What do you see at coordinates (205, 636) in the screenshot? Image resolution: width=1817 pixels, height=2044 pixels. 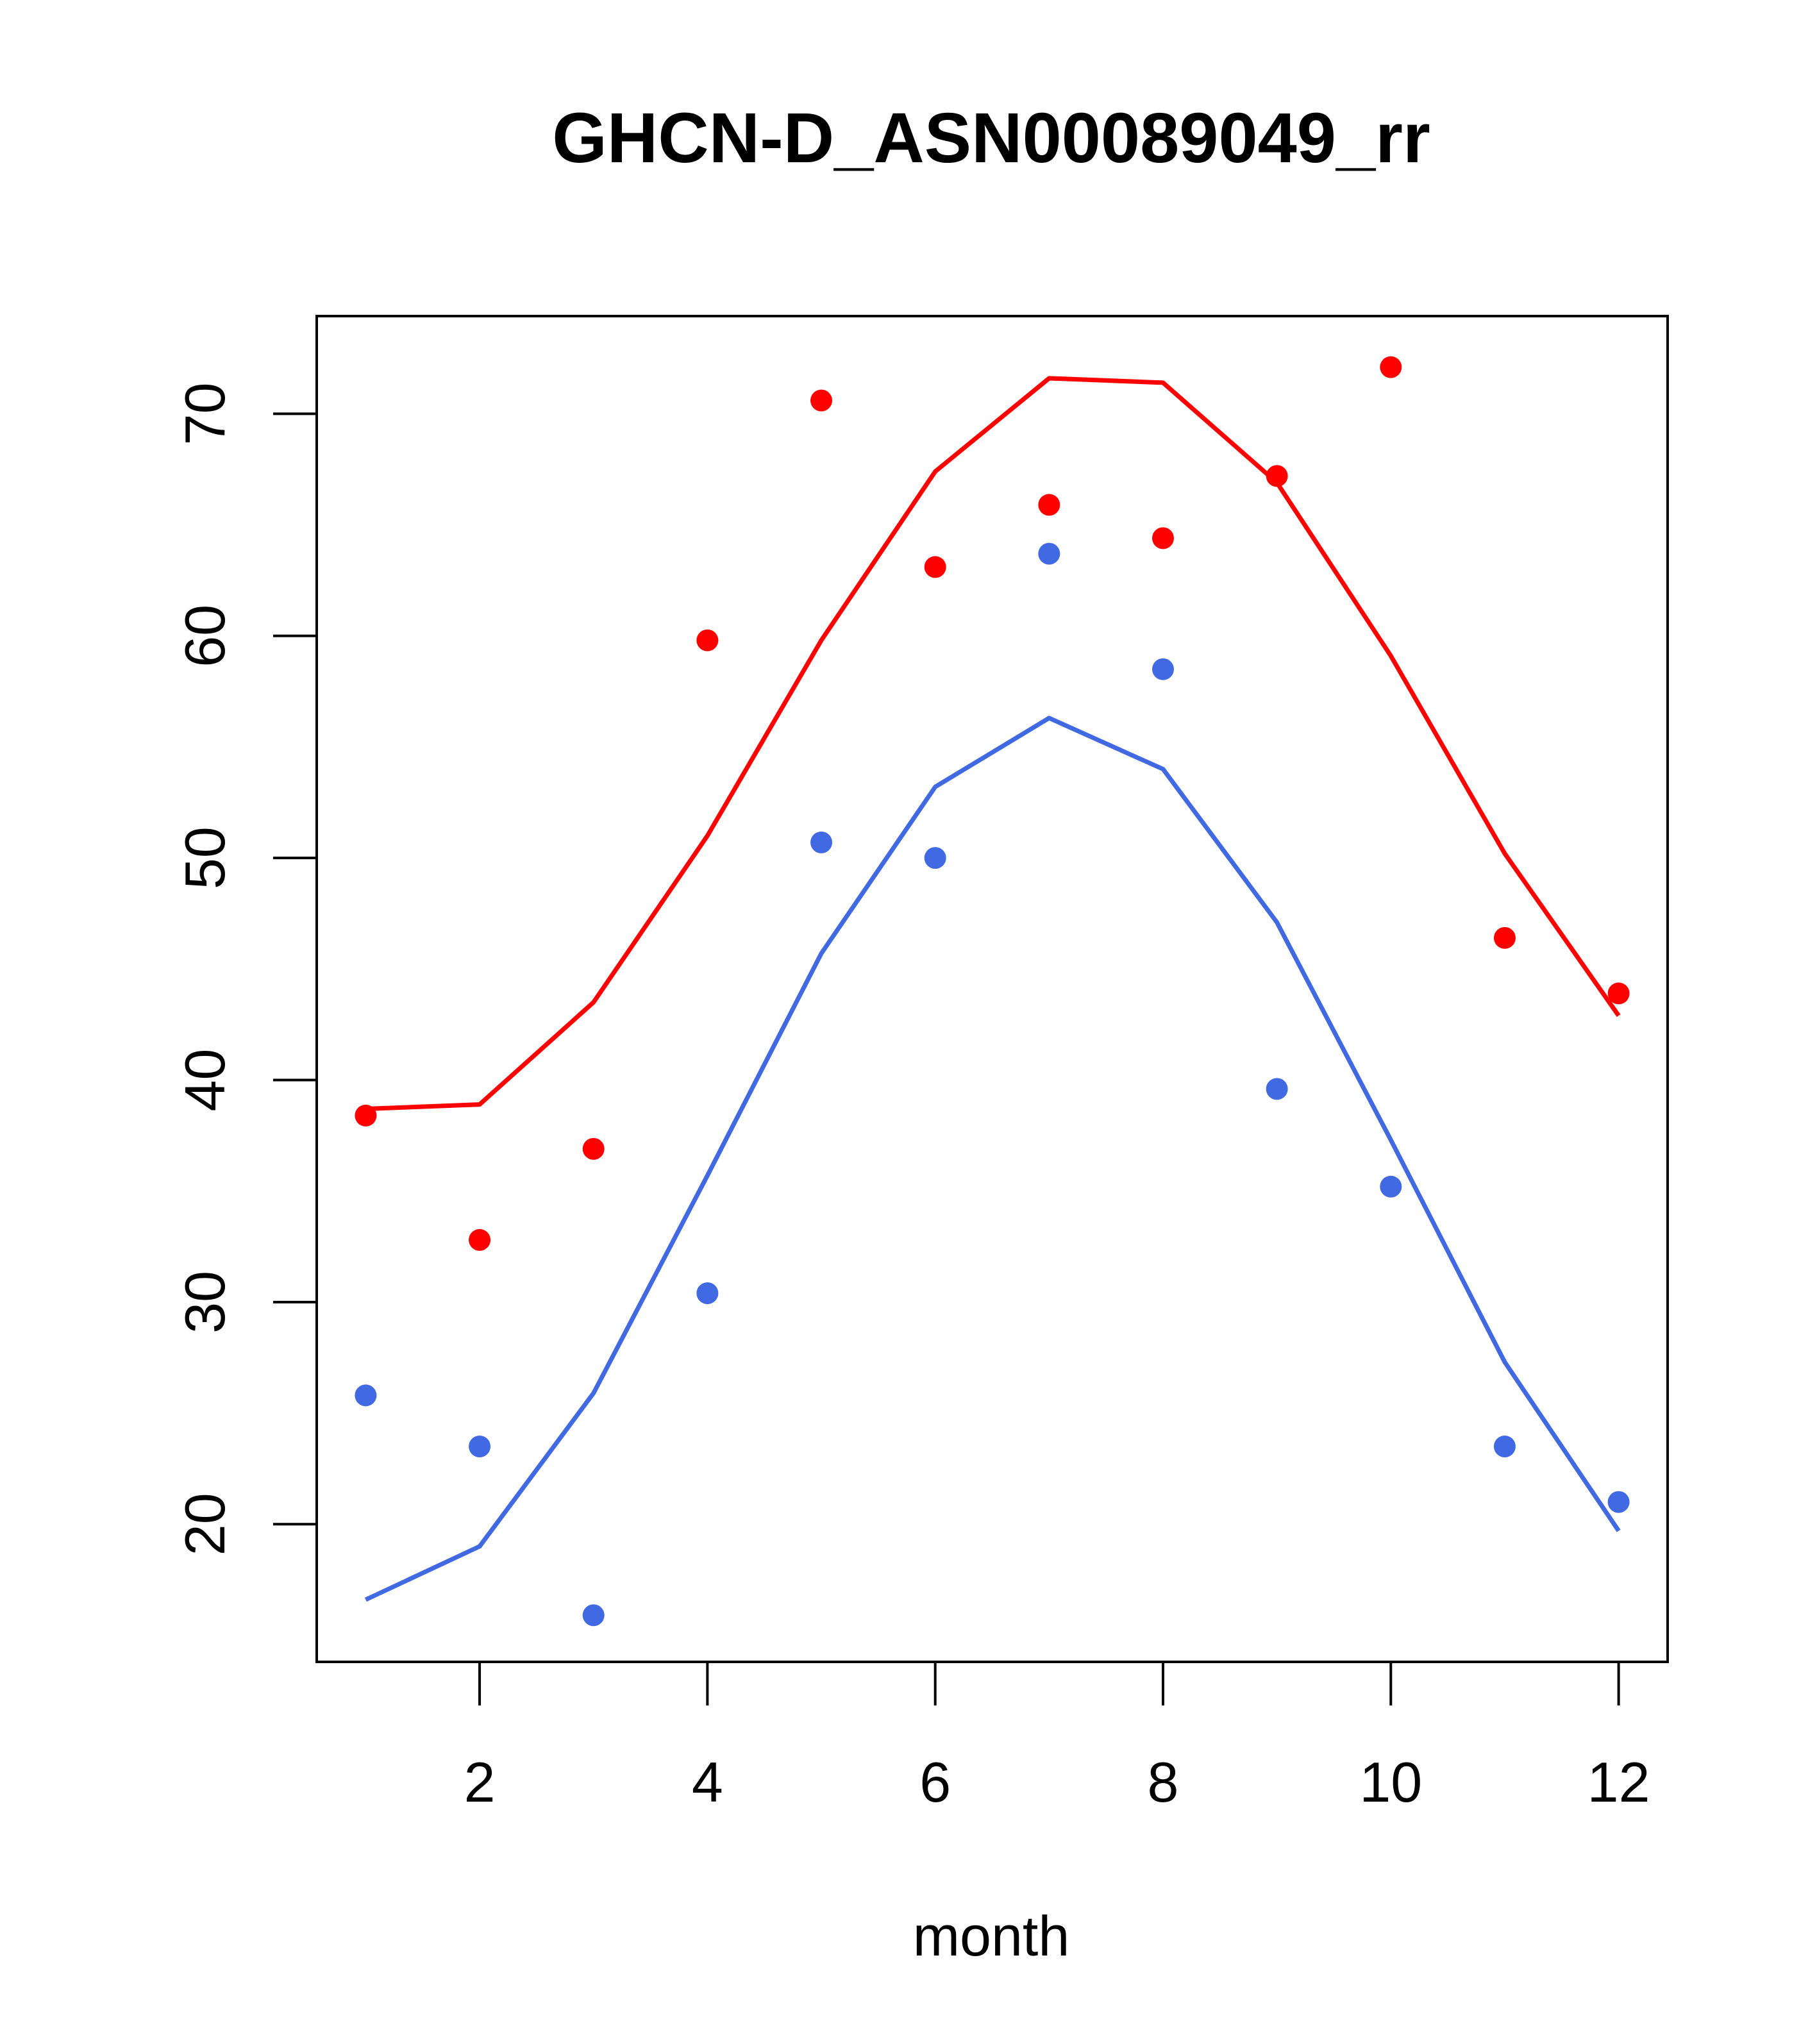 I see `y-tick-label: 60` at bounding box center [205, 636].